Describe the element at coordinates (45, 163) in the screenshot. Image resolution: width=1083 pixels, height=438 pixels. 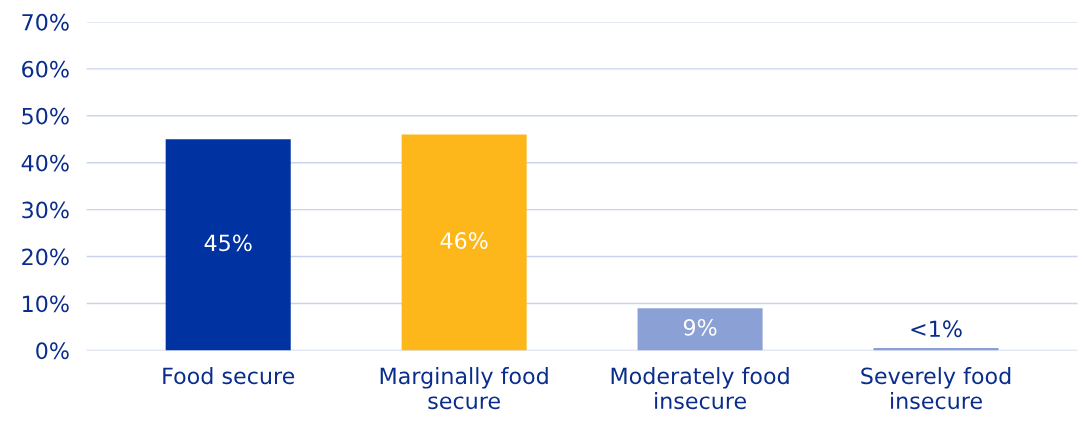
I see `y-tick-label: 40%` at that location.